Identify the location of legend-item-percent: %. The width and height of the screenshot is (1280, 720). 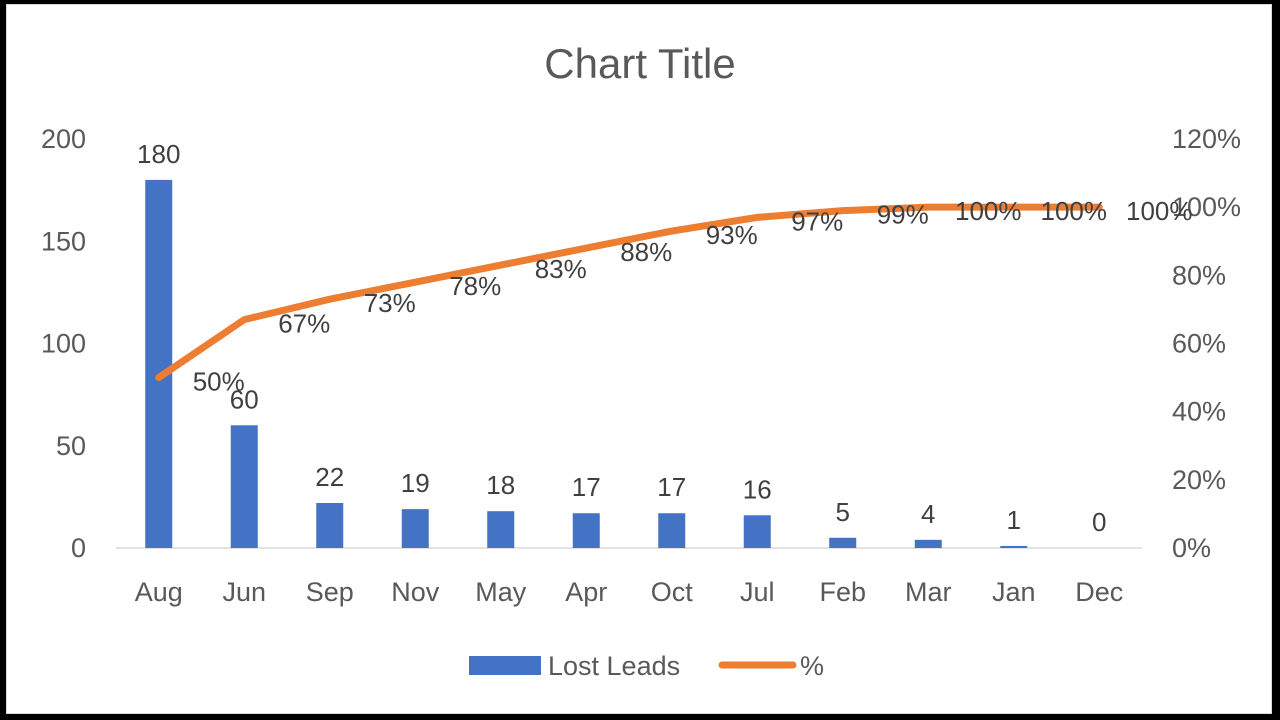
(771, 666).